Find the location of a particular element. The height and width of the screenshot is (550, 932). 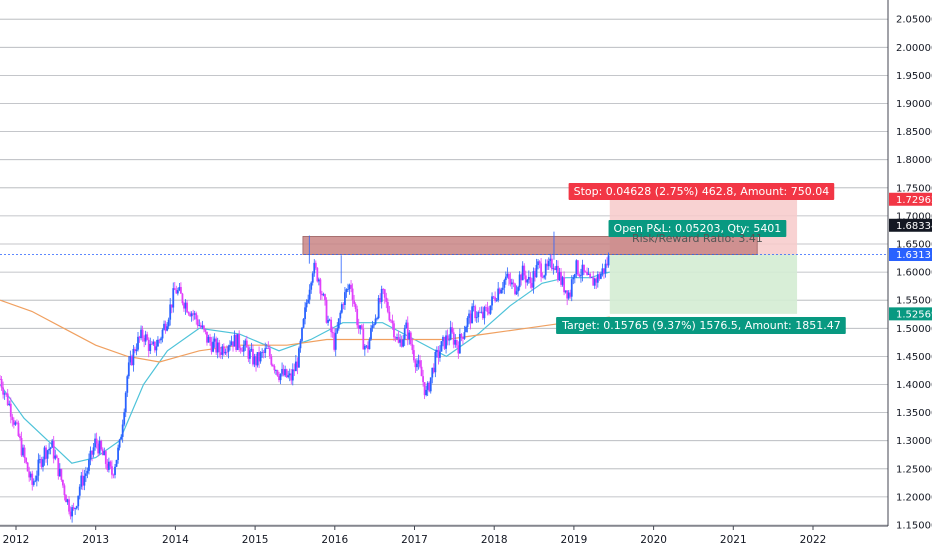

y-tick-label-8: 1.55000 is located at coordinates (914, 301).